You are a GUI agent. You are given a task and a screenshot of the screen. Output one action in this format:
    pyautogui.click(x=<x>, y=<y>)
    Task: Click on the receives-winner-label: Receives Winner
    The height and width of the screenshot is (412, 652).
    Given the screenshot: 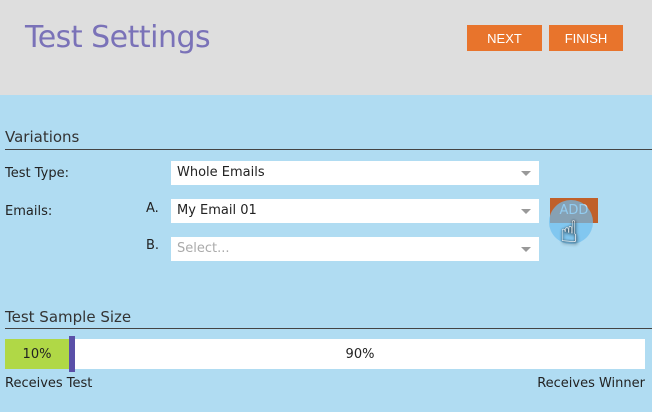 What is the action you would take?
    pyautogui.click(x=591, y=383)
    